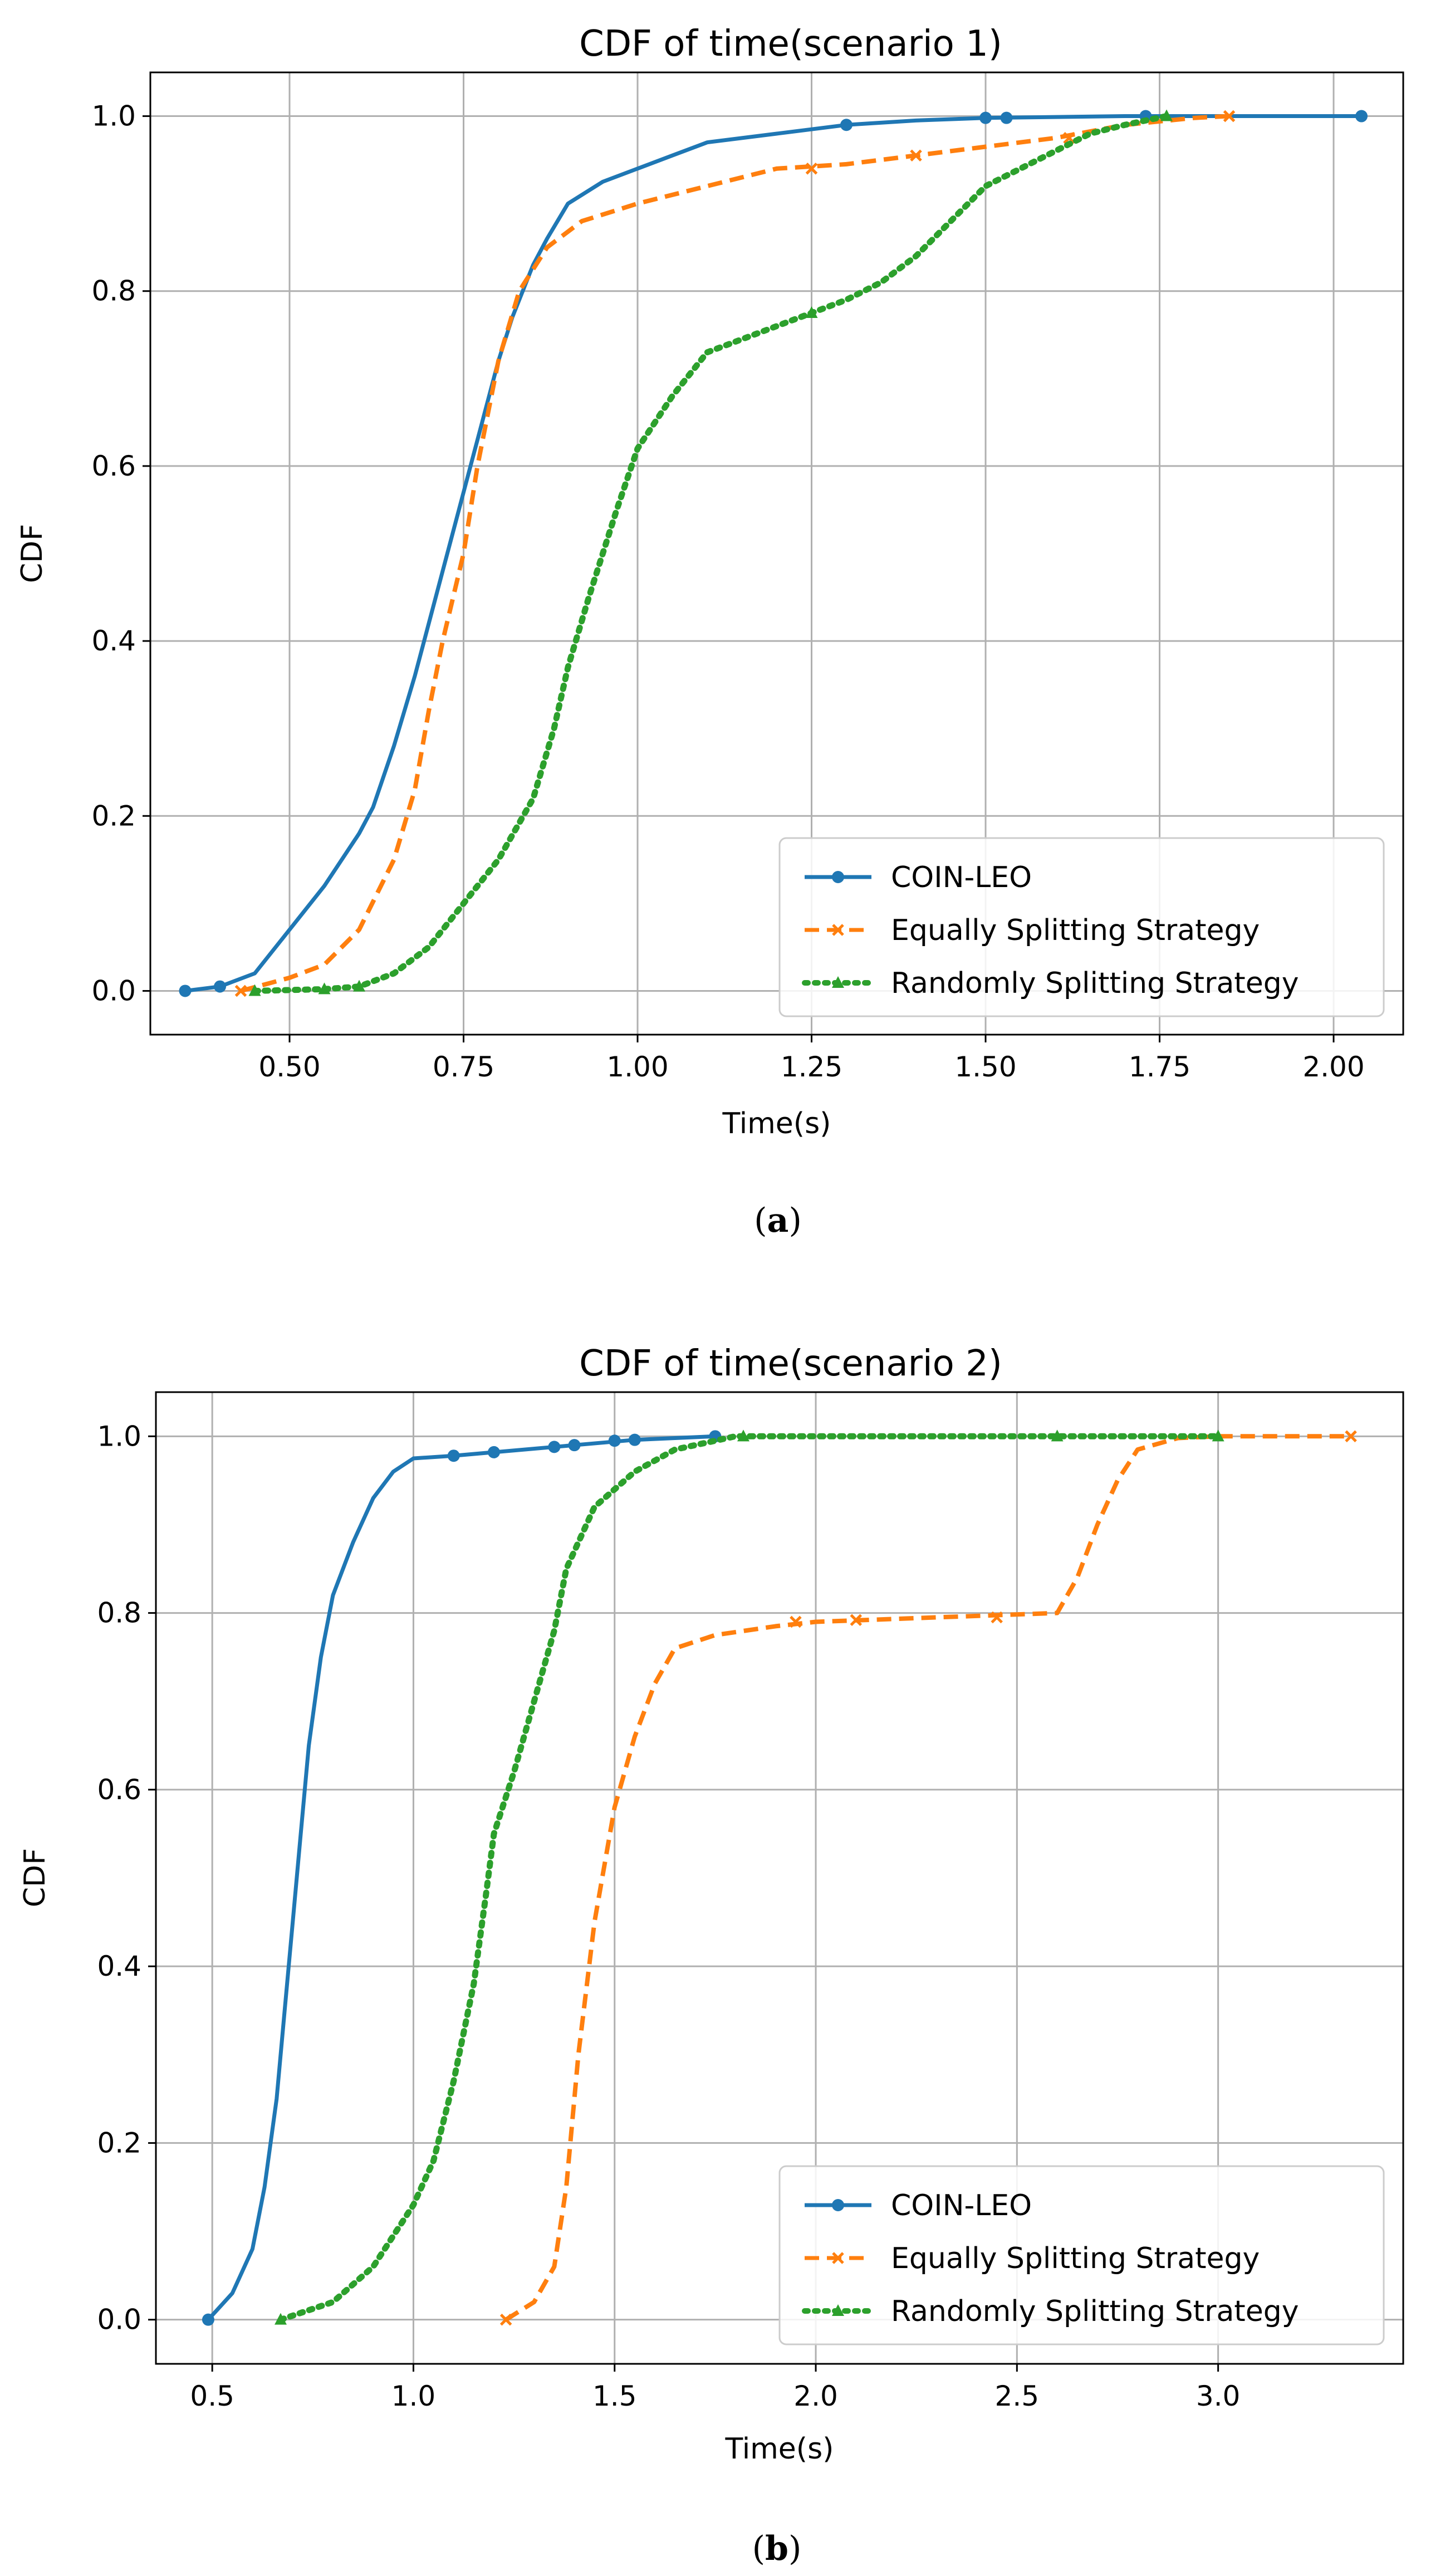 Image resolution: width=1455 pixels, height=2576 pixels. What do you see at coordinates (289, 1067) in the screenshot?
I see `x-tick-label: 0.50` at bounding box center [289, 1067].